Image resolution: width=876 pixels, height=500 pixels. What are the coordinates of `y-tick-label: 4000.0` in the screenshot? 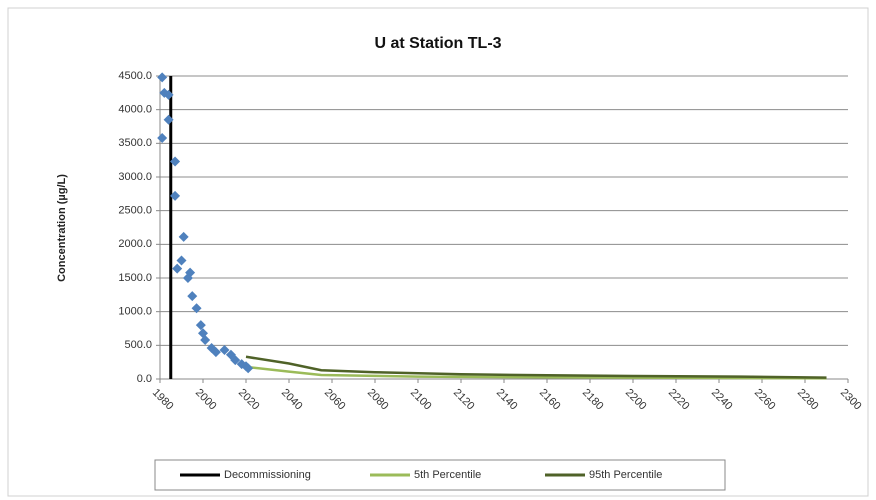 It's located at (135, 110).